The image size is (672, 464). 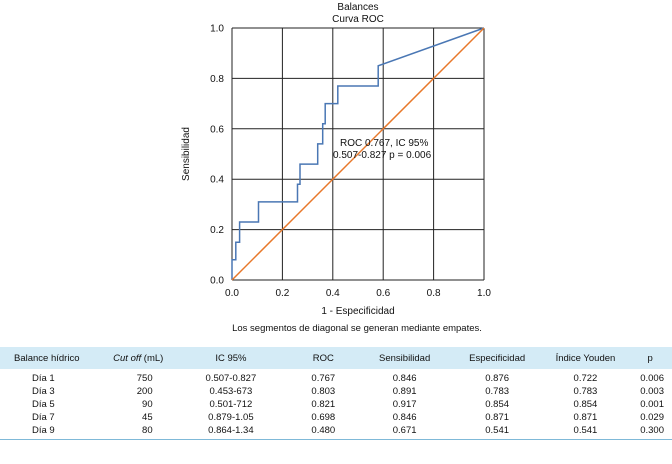 What do you see at coordinates (217, 230) in the screenshot?
I see `y-tick-label: 0.2` at bounding box center [217, 230].